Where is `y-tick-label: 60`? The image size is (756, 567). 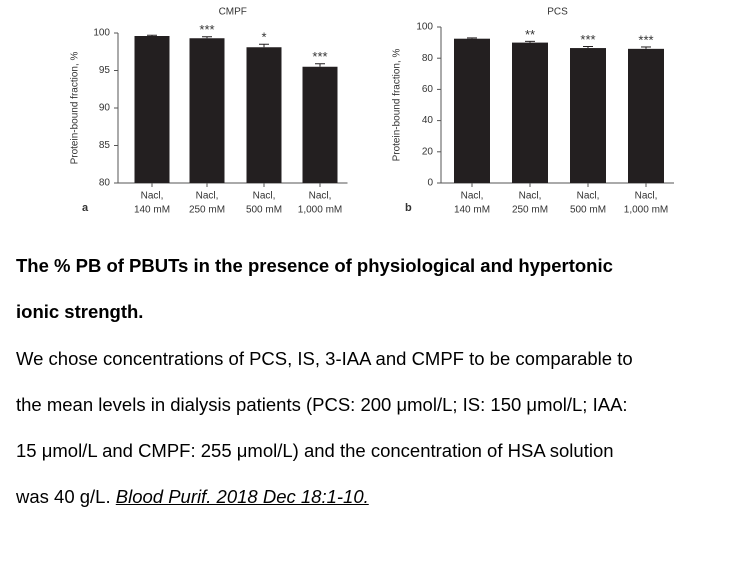
y-tick-label: 60 is located at coordinates (428, 89).